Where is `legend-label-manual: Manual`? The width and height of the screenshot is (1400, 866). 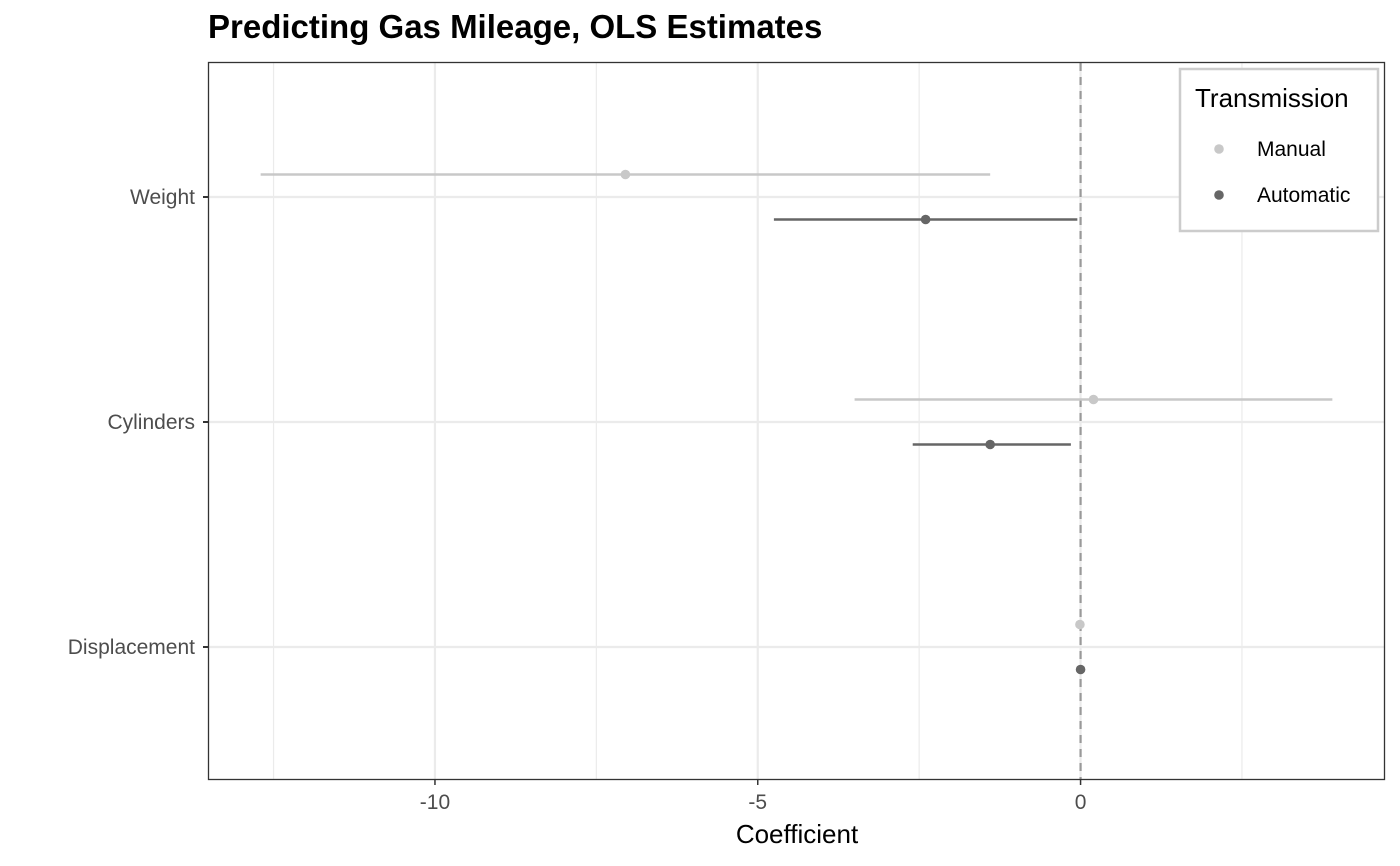
legend-label-manual: Manual is located at coordinates (1291, 149).